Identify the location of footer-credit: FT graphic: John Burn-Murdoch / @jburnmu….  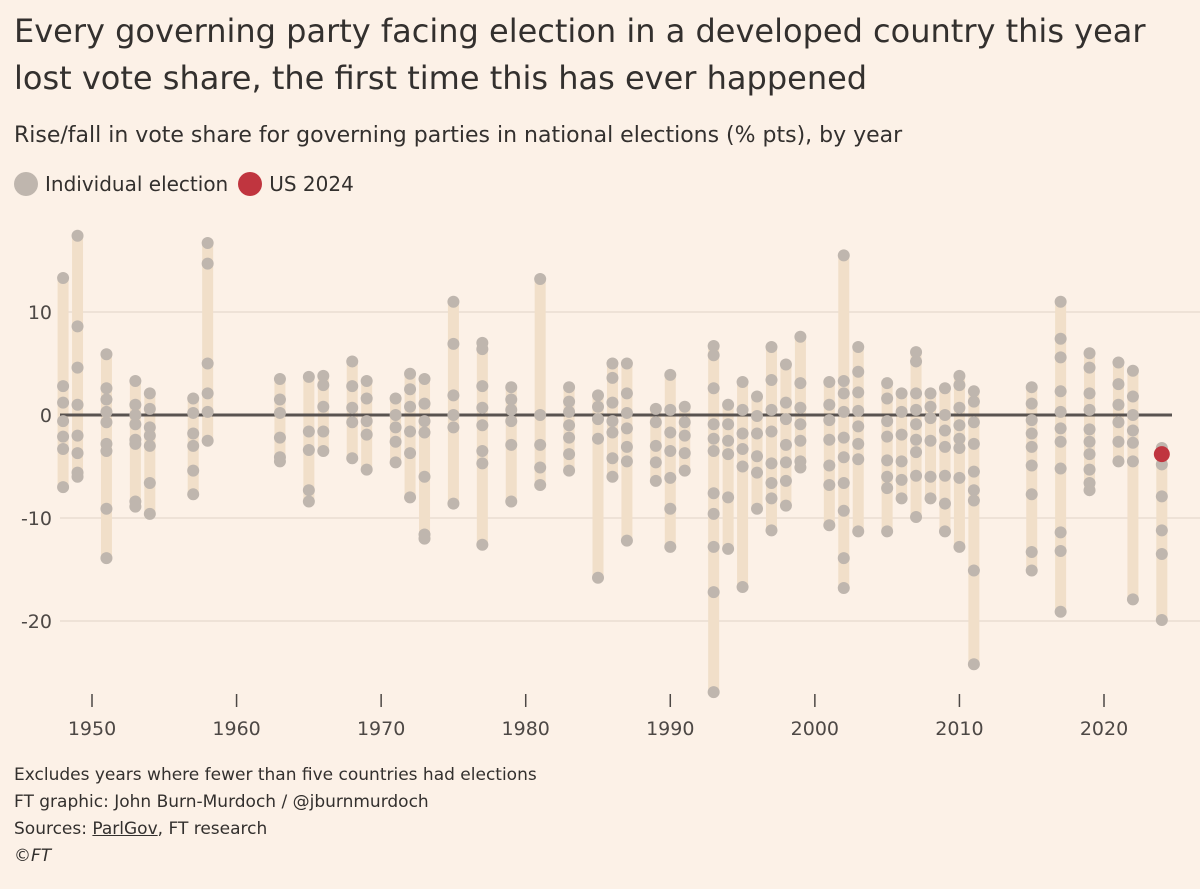
(221, 802).